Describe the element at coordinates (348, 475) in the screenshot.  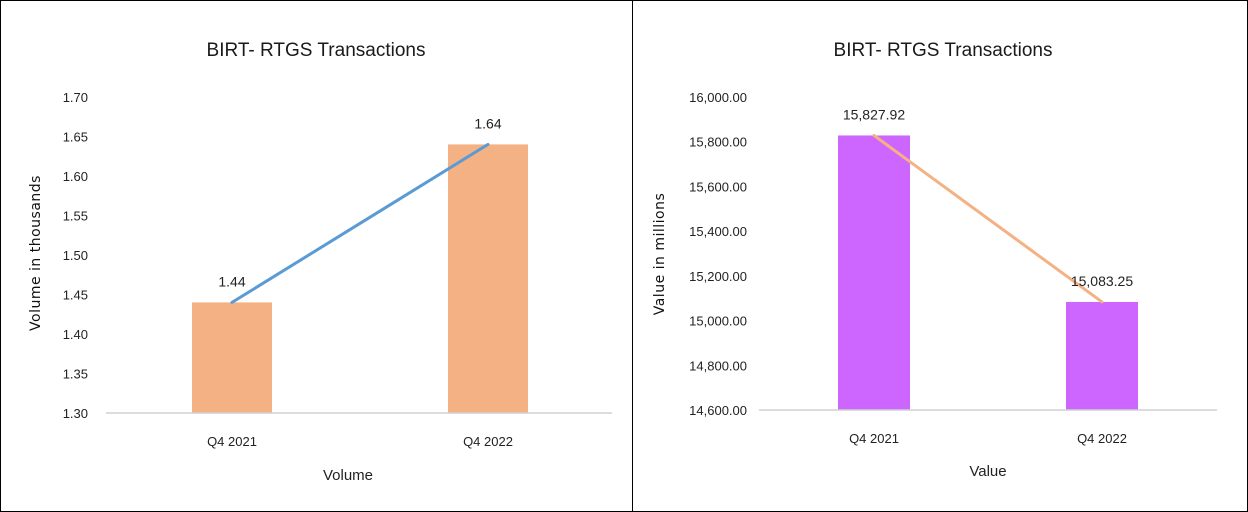
I see `x-axis-title: Volume` at that location.